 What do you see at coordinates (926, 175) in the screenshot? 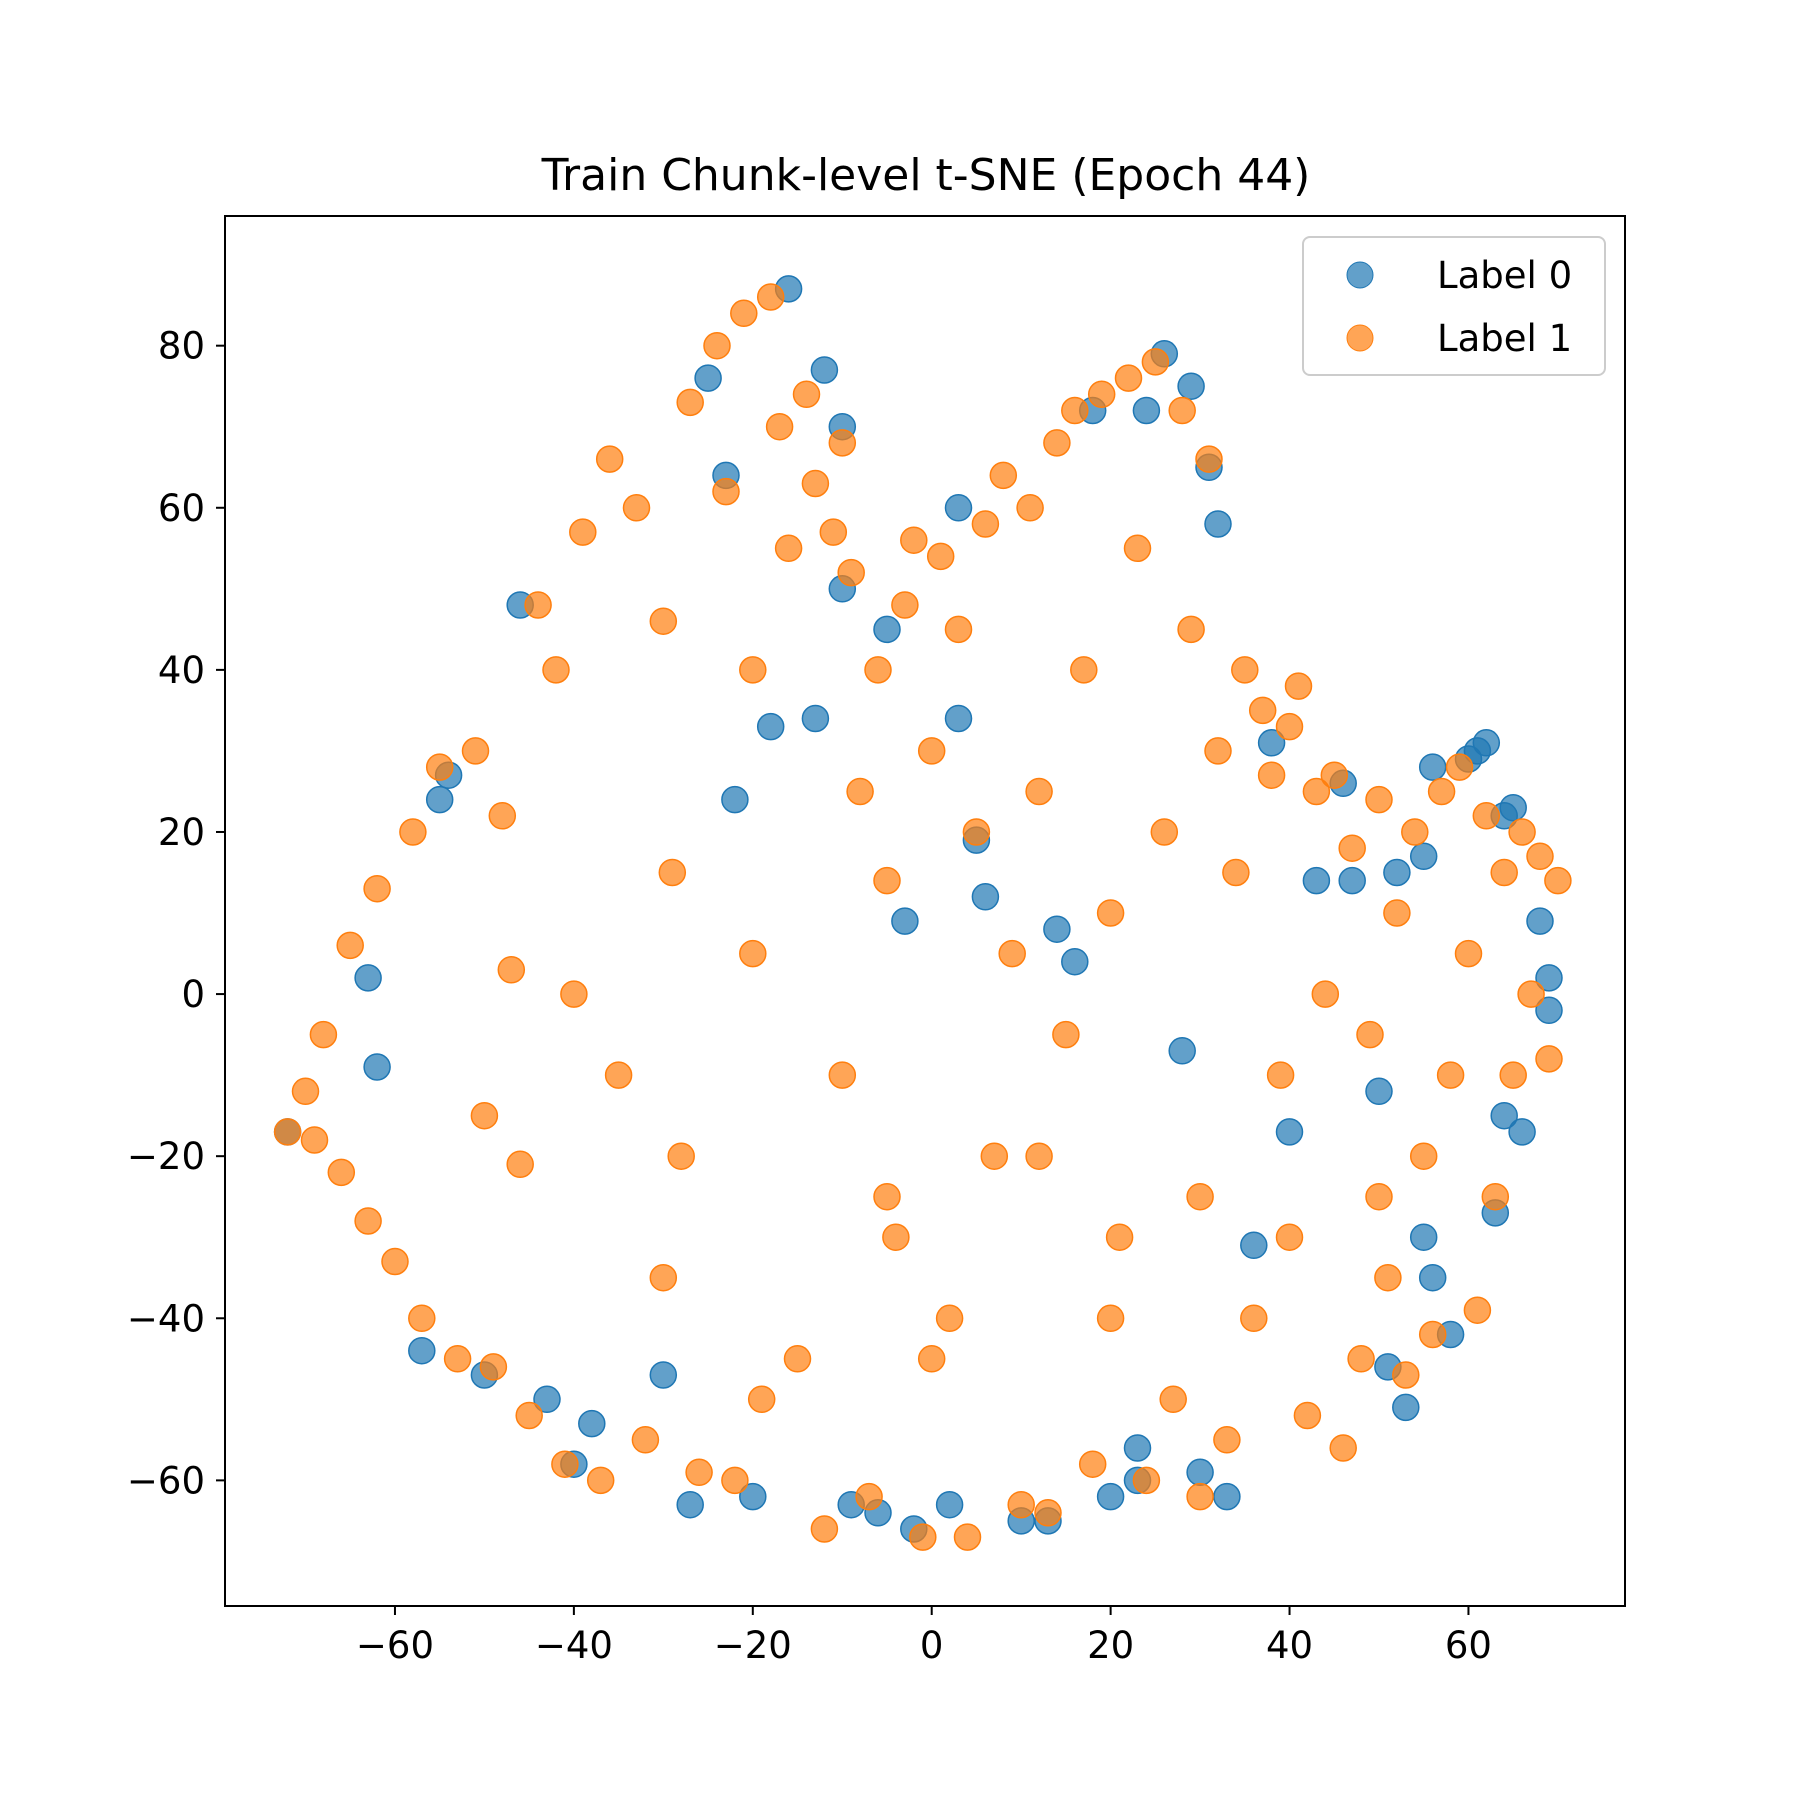
I see `chart-title: Train Chunk-level t-SNE (Epoch 44)` at bounding box center [926, 175].